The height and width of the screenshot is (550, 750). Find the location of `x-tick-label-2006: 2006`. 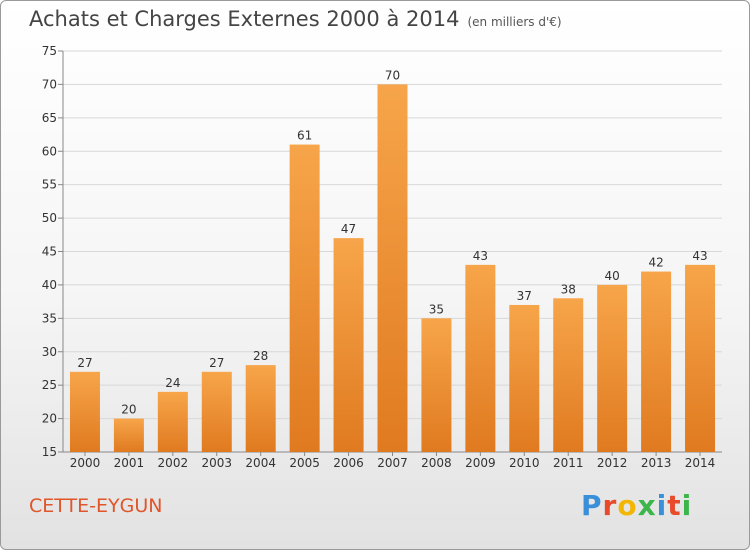

x-tick-label-2006: 2006 is located at coordinates (348, 463).